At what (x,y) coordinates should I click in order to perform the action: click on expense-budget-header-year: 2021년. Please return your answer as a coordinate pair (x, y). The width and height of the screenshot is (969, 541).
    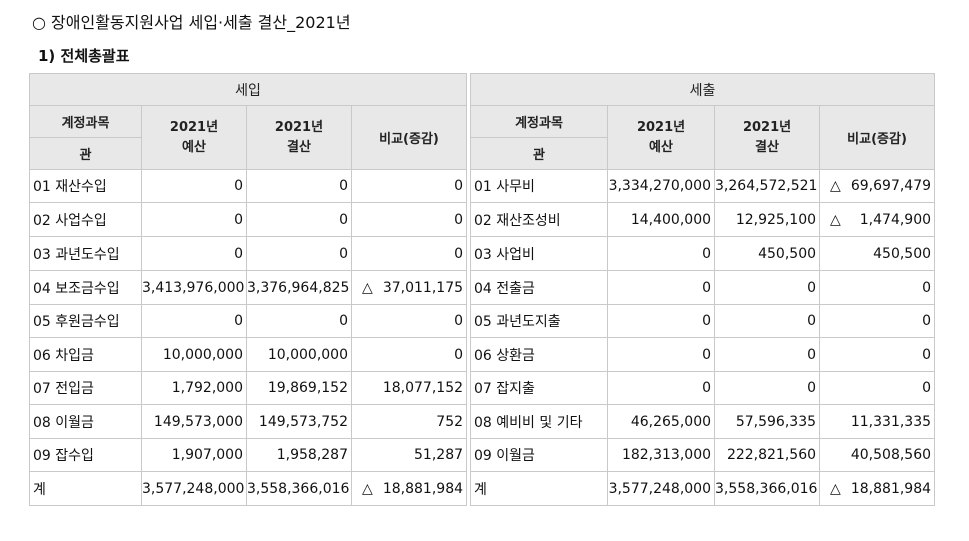
    Looking at the image, I should click on (661, 127).